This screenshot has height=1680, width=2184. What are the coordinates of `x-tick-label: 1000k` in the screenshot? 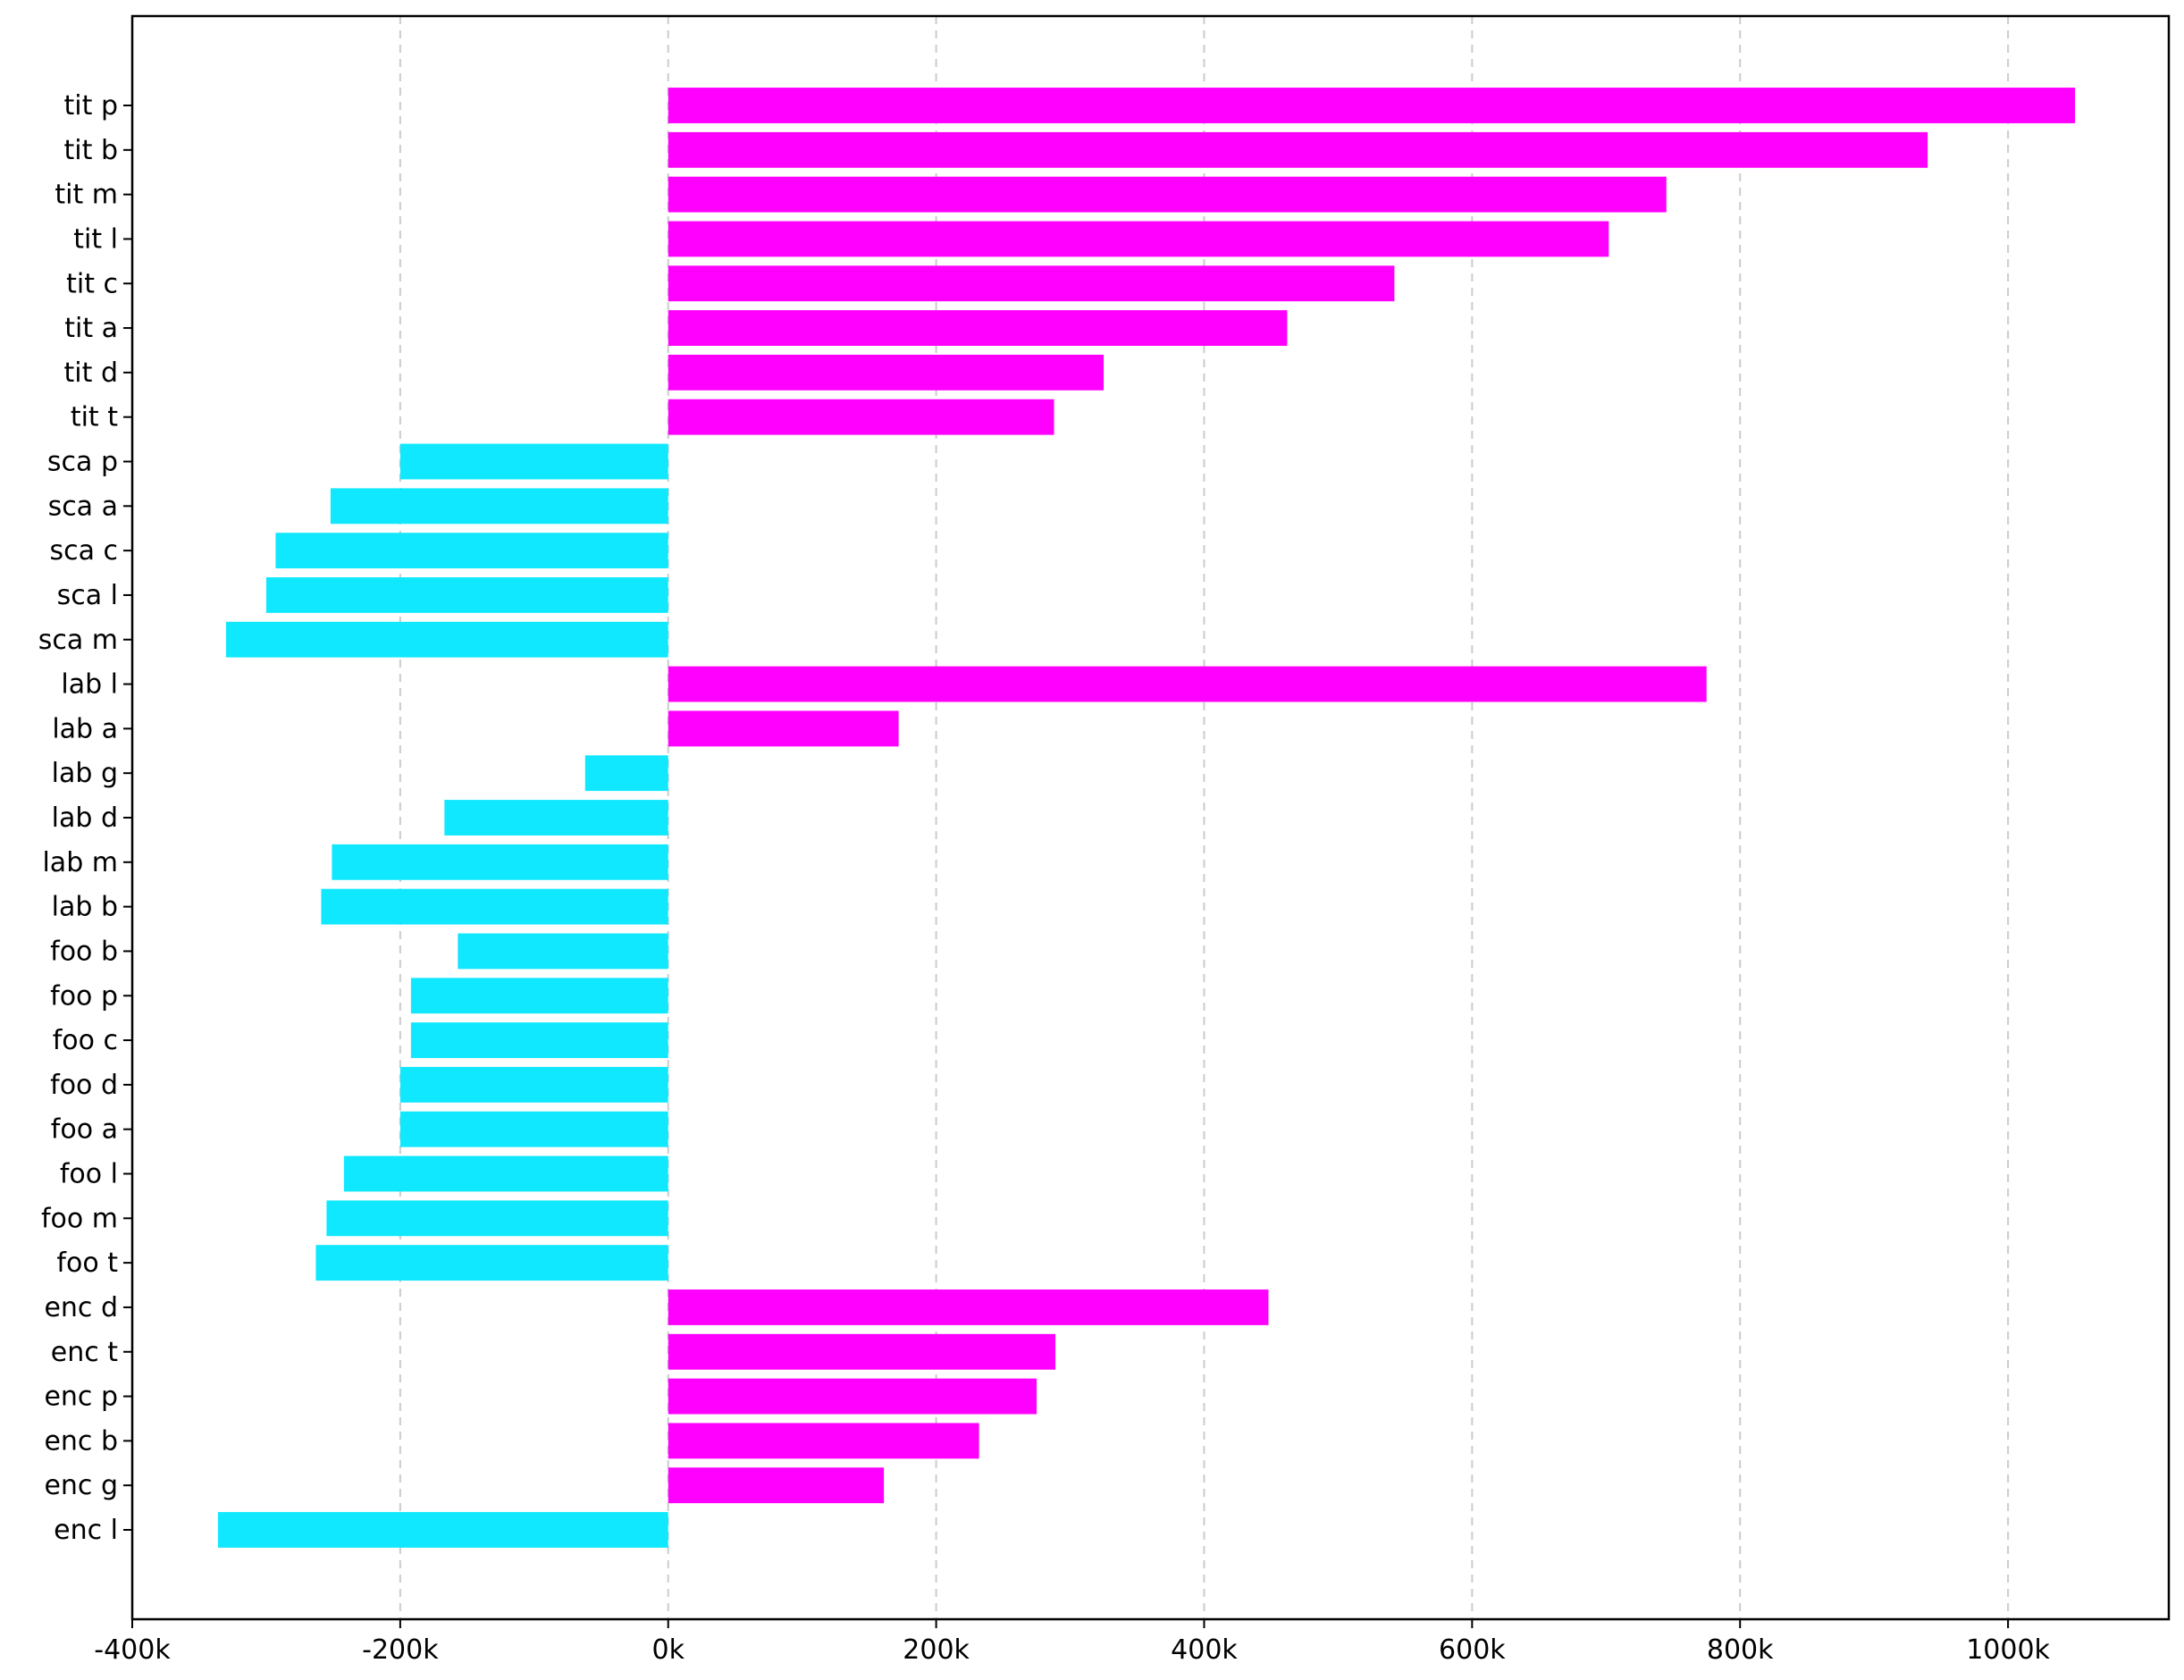 It's located at (2008, 1650).